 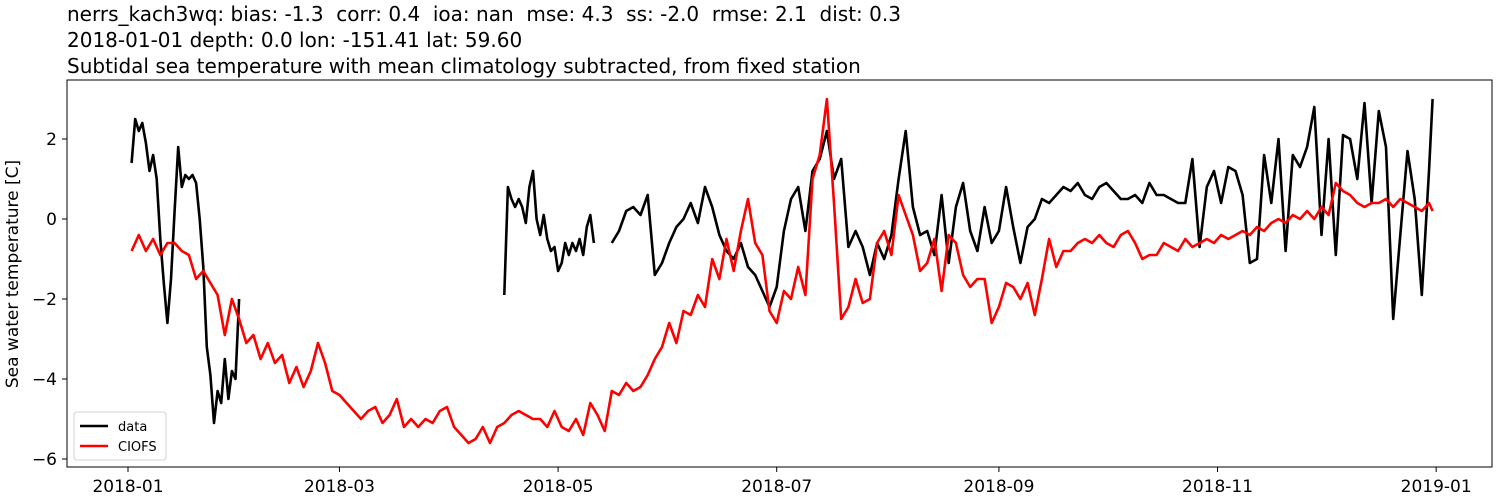 What do you see at coordinates (339, 487) in the screenshot?
I see `x-tick-label: 2018-03` at bounding box center [339, 487].